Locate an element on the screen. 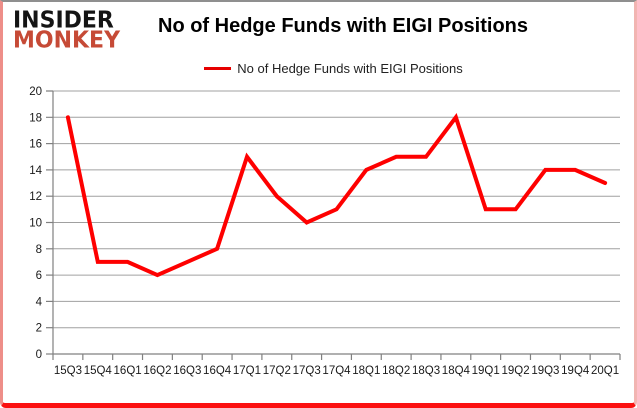 This screenshot has height=408, width=637. x-axis-label: 19Q4 is located at coordinates (575, 371).